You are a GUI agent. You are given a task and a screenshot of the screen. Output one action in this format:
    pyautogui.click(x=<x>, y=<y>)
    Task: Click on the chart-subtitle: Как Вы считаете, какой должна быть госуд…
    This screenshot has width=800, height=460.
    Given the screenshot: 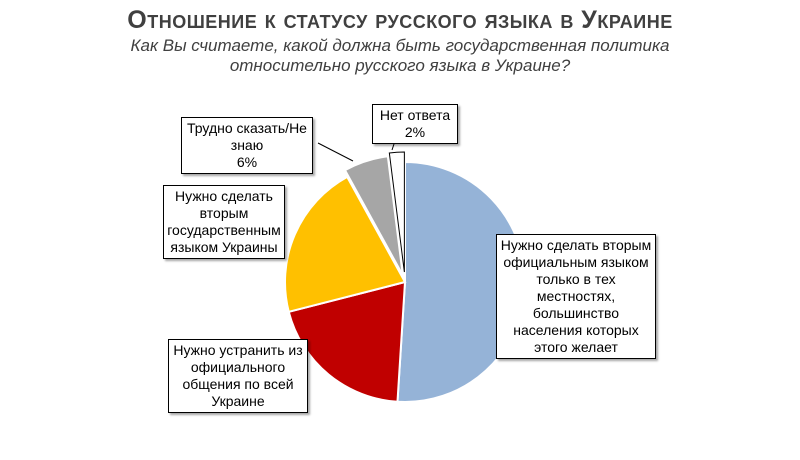 What is the action you would take?
    pyautogui.click(x=400, y=55)
    